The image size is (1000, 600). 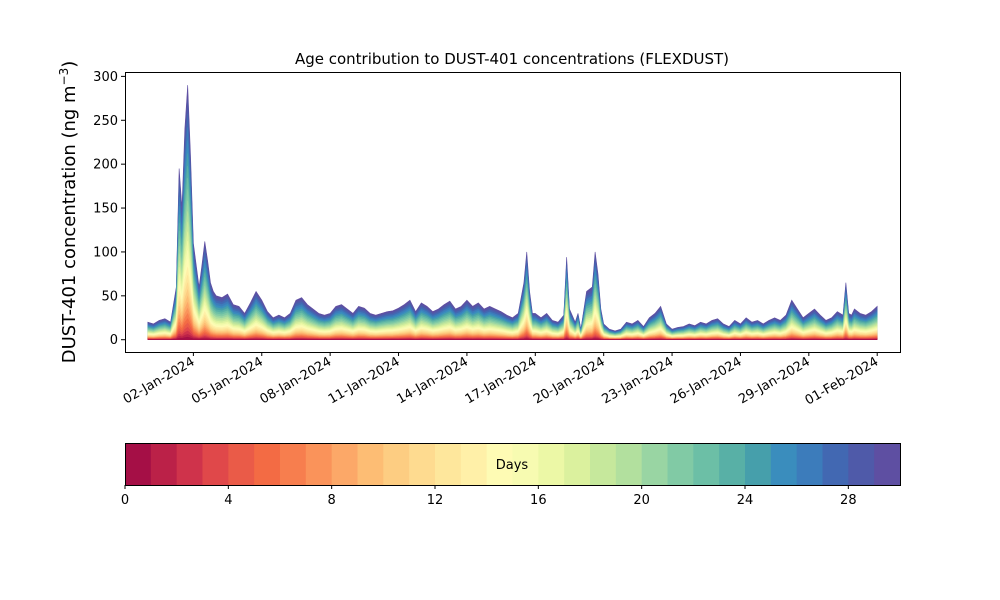 I want to click on y-tick-label: 250, so click(x=105, y=121).